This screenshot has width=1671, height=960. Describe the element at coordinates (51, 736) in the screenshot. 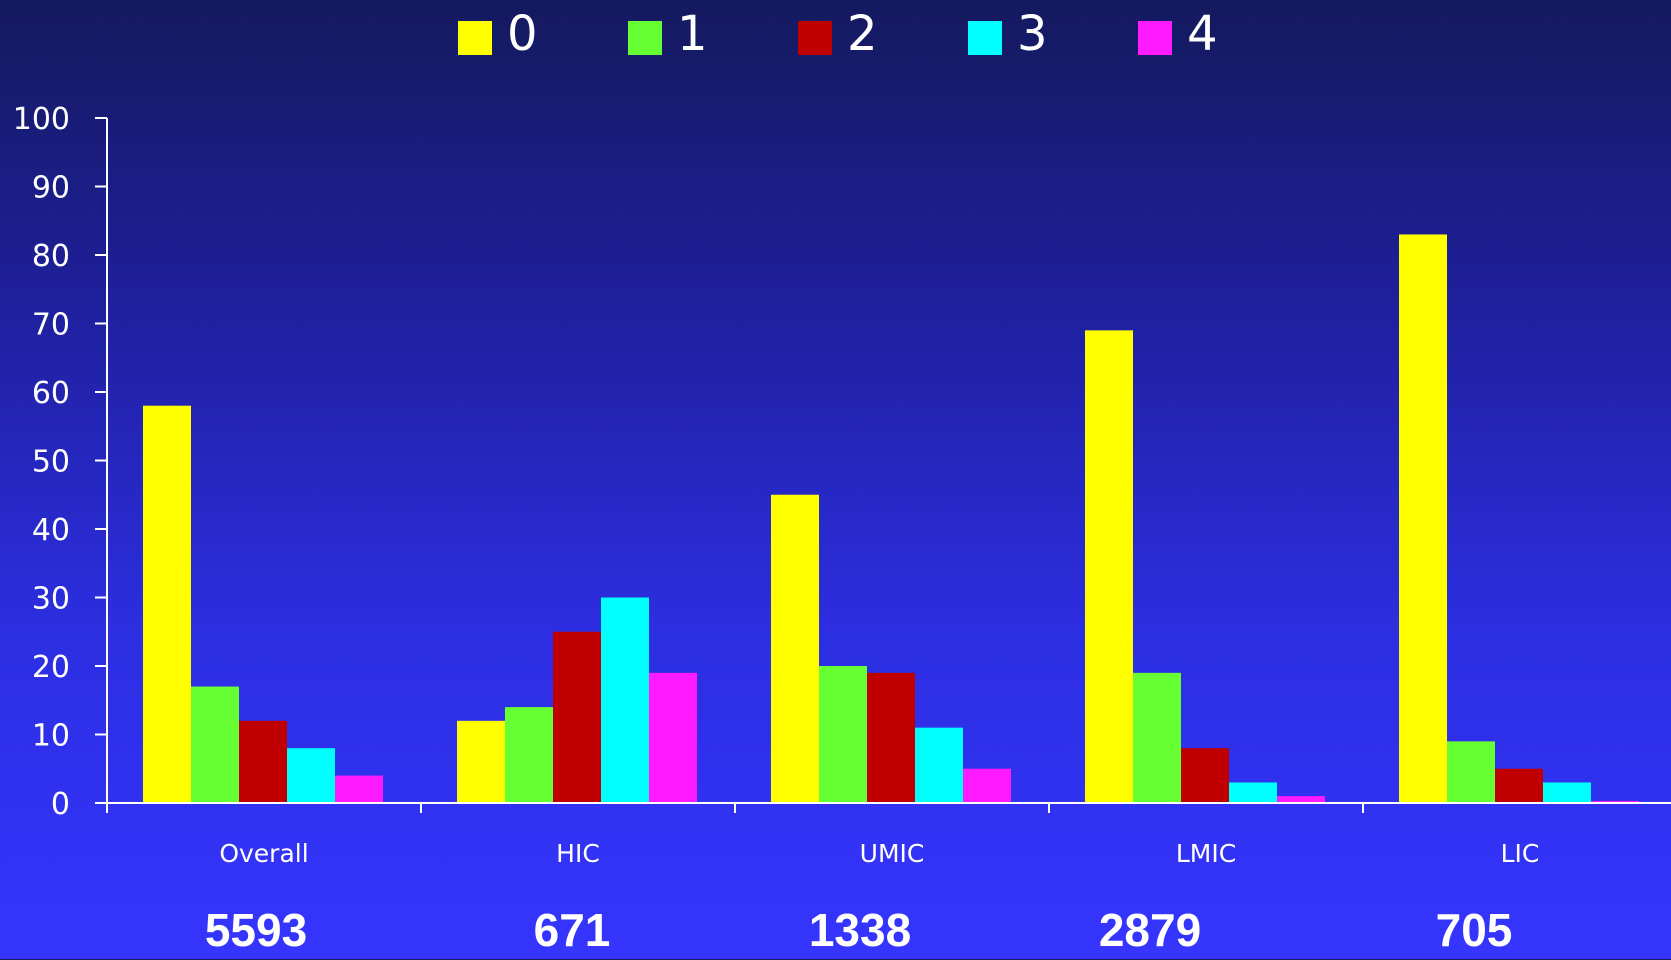

I see `y-tick-label-10: 10` at that location.